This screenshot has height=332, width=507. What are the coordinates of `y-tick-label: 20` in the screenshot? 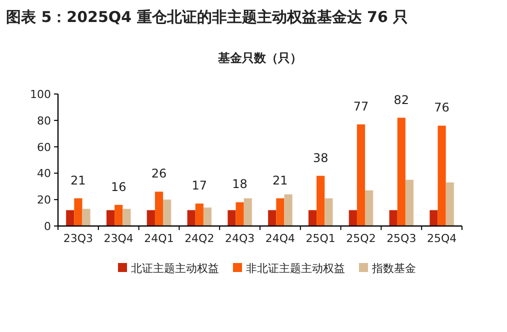 It's located at (44, 200).